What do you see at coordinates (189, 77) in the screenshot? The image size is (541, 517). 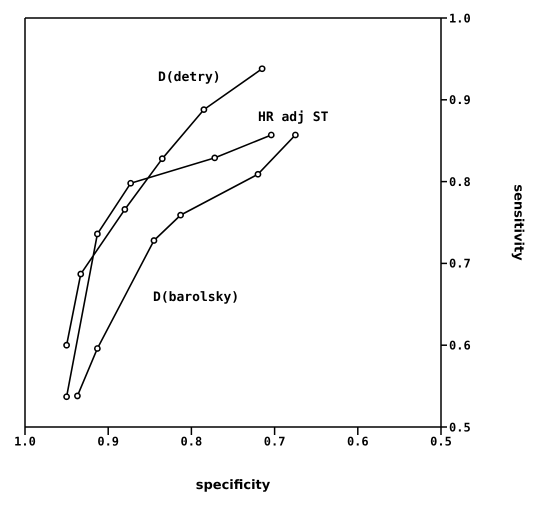 I see `series-label: D(detry)` at bounding box center [189, 77].